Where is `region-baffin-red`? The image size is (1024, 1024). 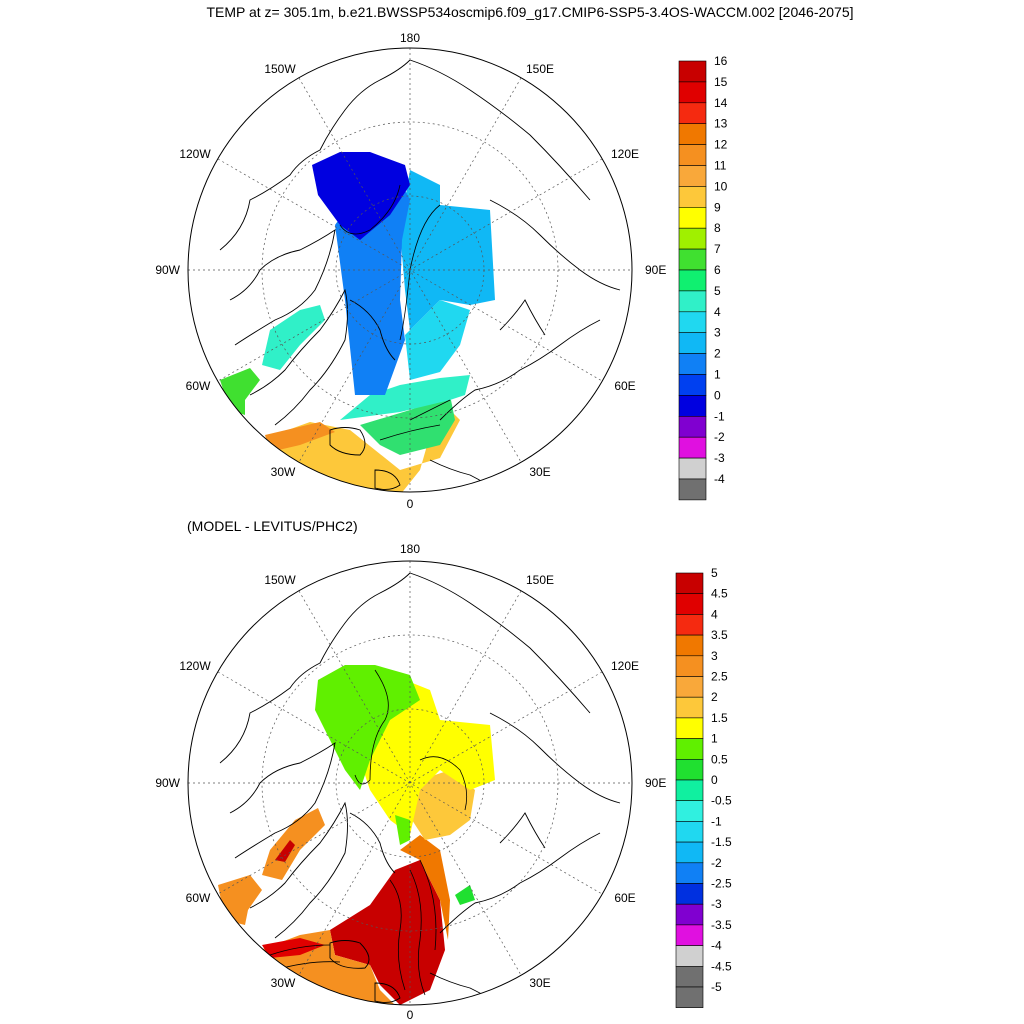
region-baffin-red is located at coordinates (285, 851).